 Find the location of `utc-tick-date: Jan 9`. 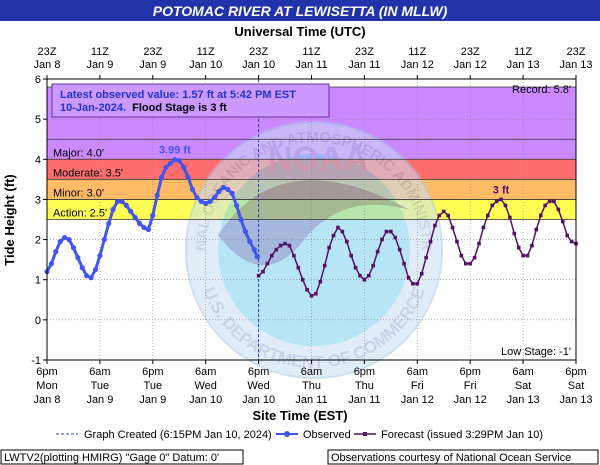

utc-tick-date: Jan 9 is located at coordinates (152, 65).